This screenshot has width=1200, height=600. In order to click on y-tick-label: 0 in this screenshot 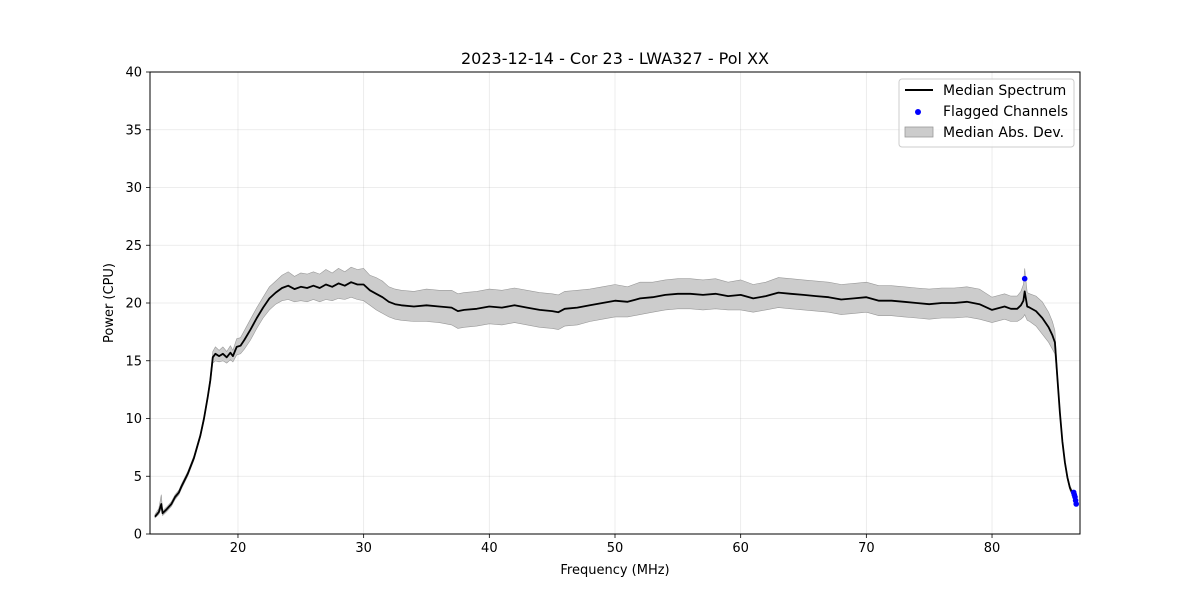, I will do `click(138, 535)`.